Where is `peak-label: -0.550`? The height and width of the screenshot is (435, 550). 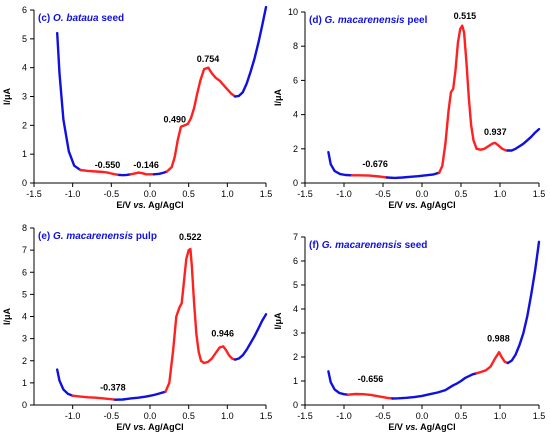 peak-label: -0.550 is located at coordinates (108, 165).